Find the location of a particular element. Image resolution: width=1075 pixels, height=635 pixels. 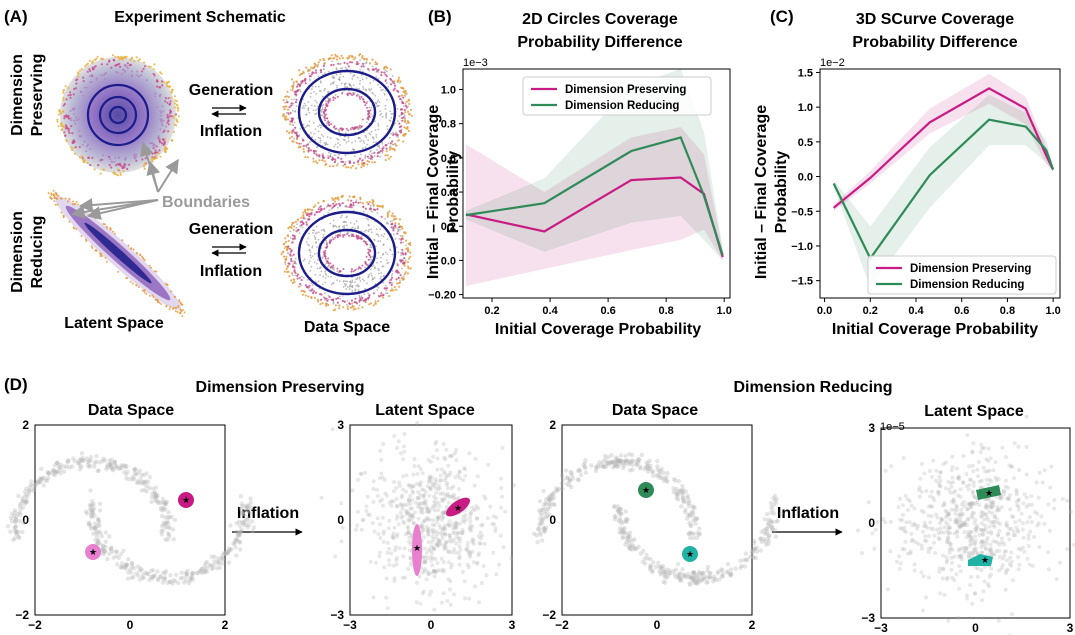

ringBR-inner-pink-dot is located at coordinates (343, 269).